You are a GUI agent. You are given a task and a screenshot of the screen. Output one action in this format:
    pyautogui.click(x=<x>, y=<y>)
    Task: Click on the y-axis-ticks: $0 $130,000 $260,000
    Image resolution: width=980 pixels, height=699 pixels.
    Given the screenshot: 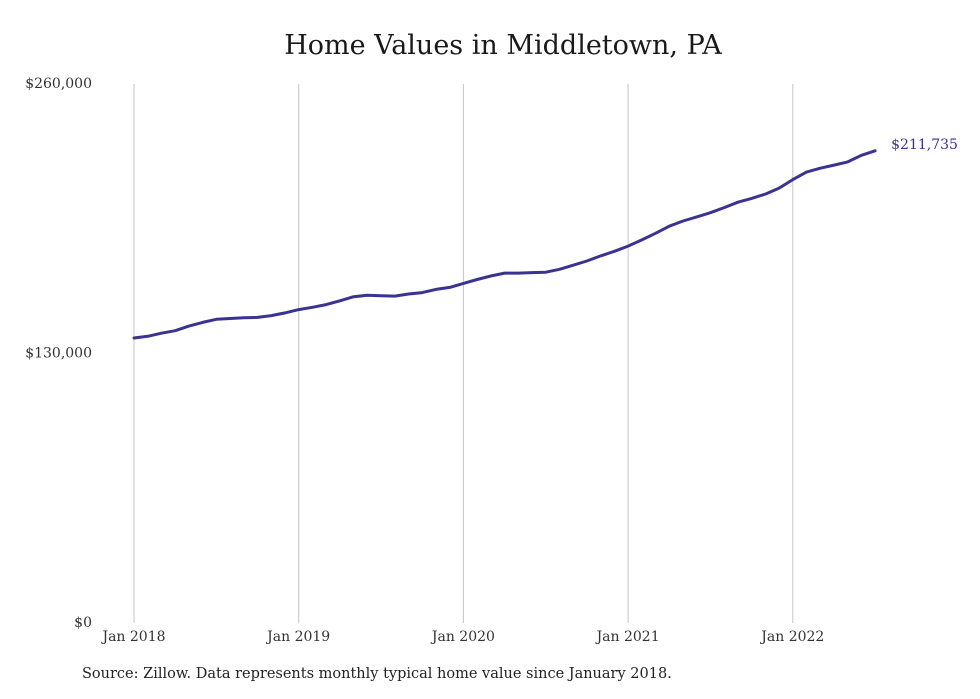 What is the action you would take?
    pyautogui.click(x=58, y=353)
    